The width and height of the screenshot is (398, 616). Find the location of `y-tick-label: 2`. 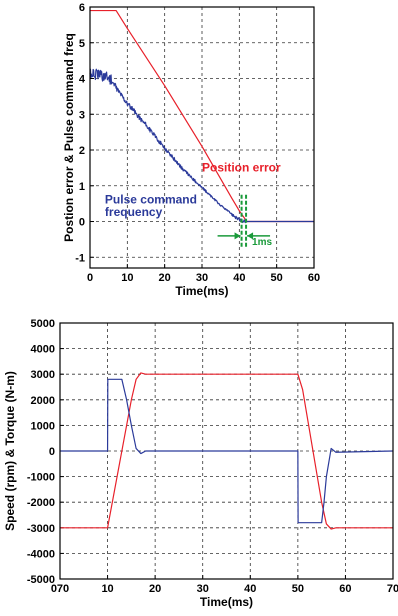

y-tick-label: 2 is located at coordinates (82, 151).